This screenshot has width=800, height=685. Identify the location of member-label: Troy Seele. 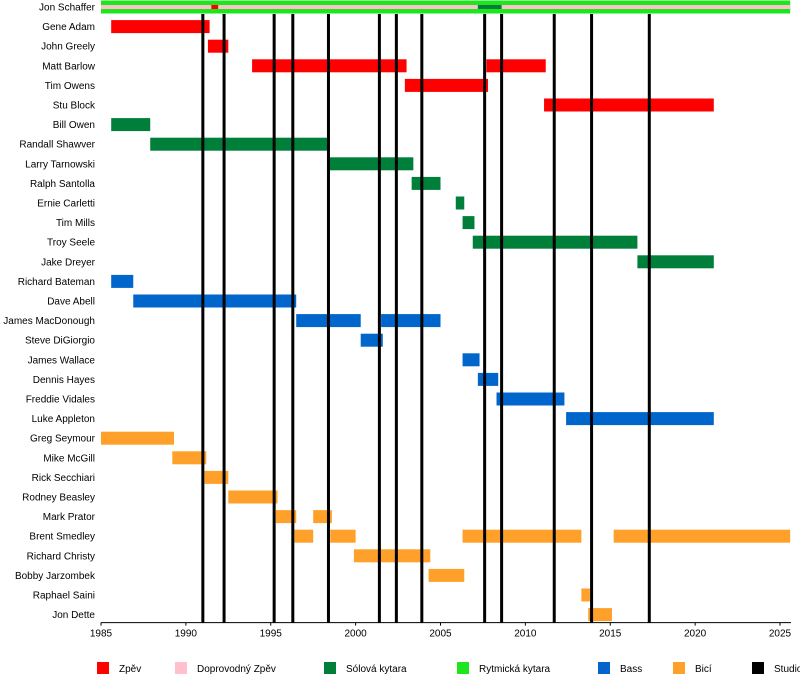
(71, 243).